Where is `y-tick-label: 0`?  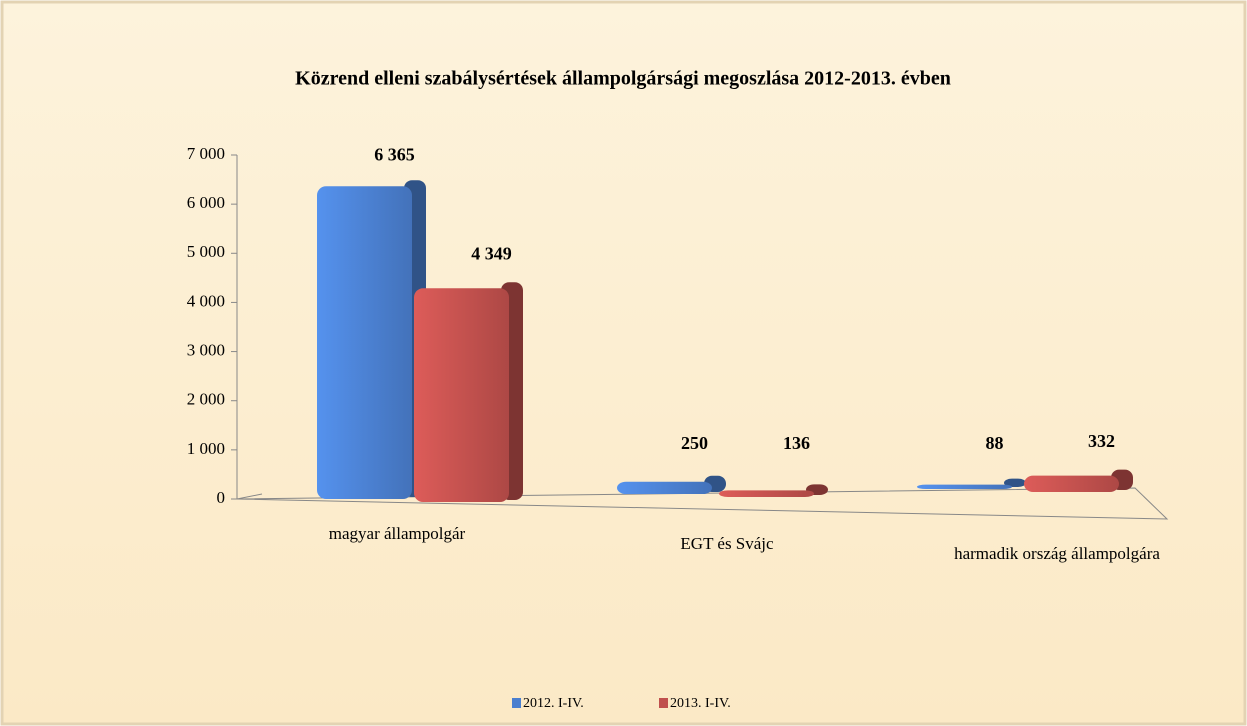 y-tick-label: 0 is located at coordinates (221, 497).